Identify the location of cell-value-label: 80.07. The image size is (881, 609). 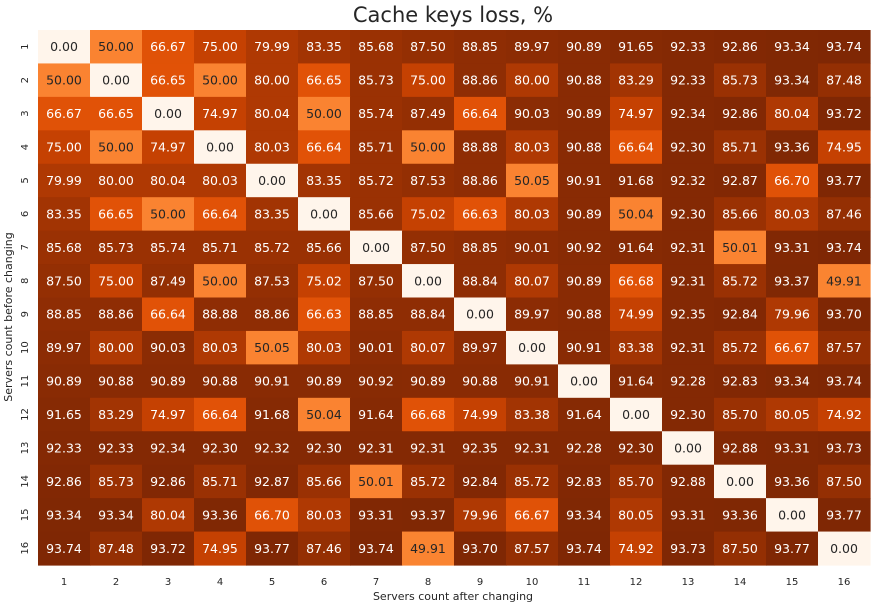
(532, 280).